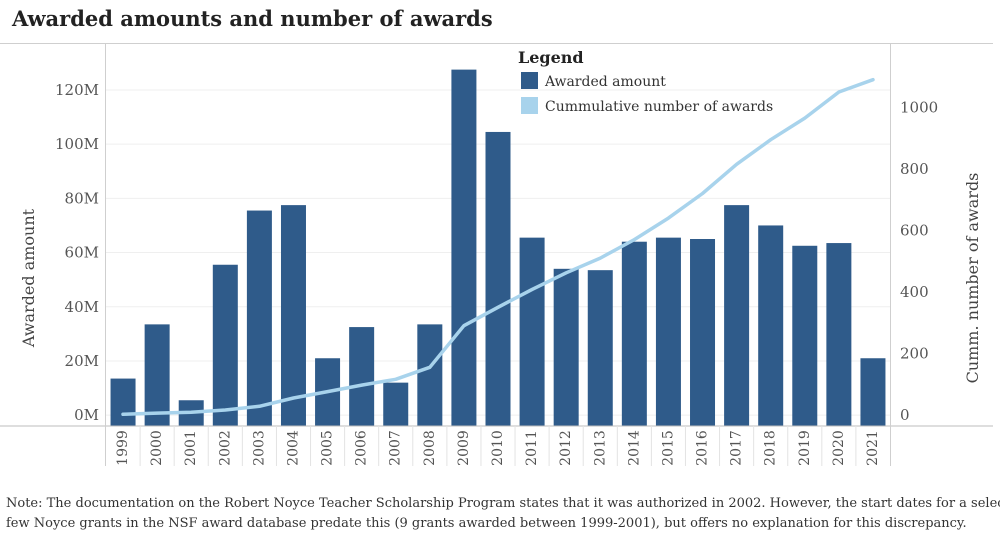 This screenshot has height=537, width=1000. Describe the element at coordinates (566, 448) in the screenshot. I see `x-tick-label: 2012` at that location.